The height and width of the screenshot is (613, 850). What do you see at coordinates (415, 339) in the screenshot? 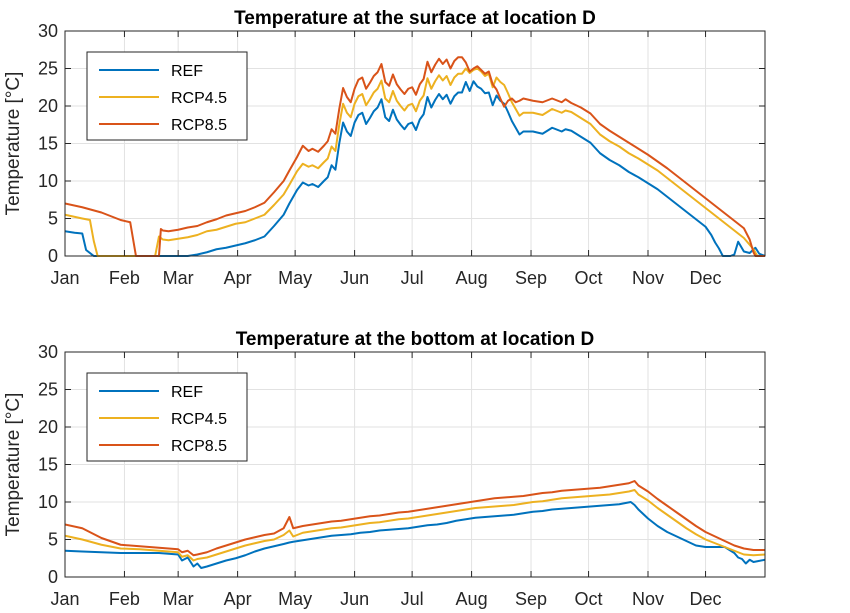
I see `chart-title: Temperature at the bottom at location D` at bounding box center [415, 339].